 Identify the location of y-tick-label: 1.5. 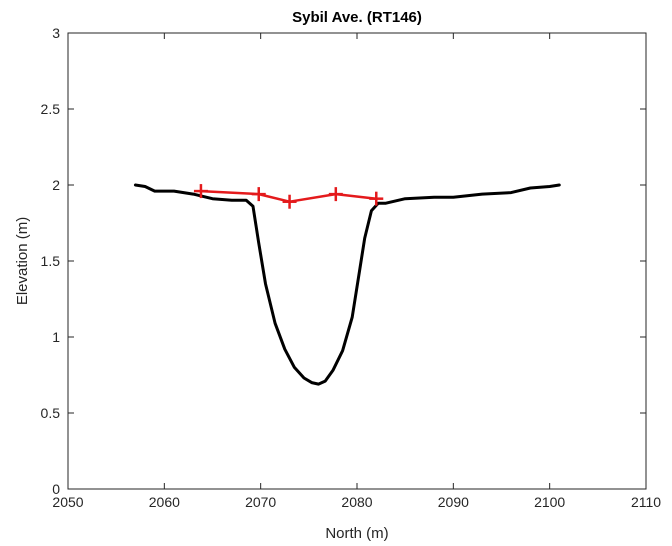
(51, 261).